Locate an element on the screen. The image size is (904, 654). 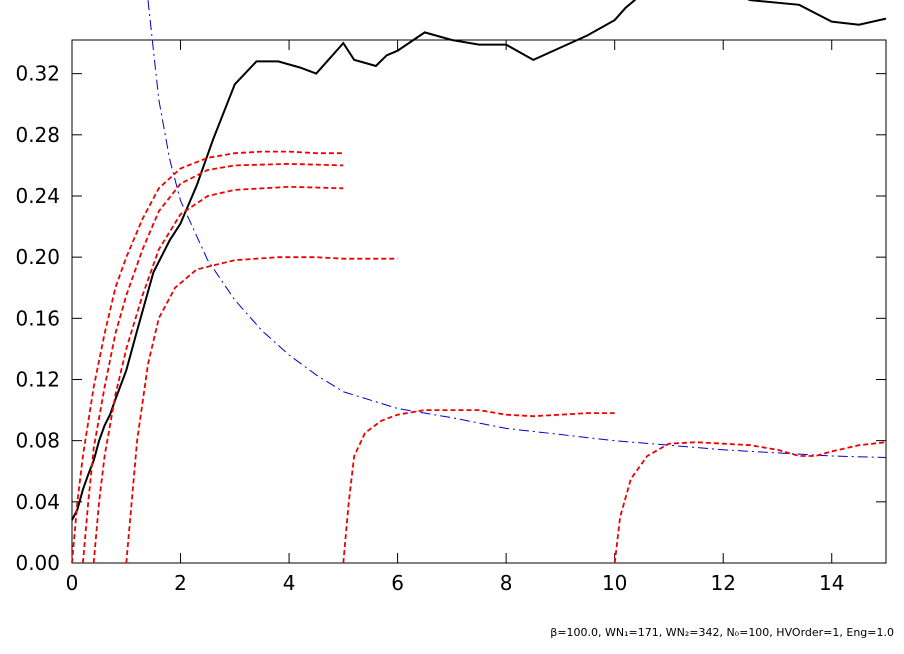
x-tick-label: 2 is located at coordinates (180, 583).